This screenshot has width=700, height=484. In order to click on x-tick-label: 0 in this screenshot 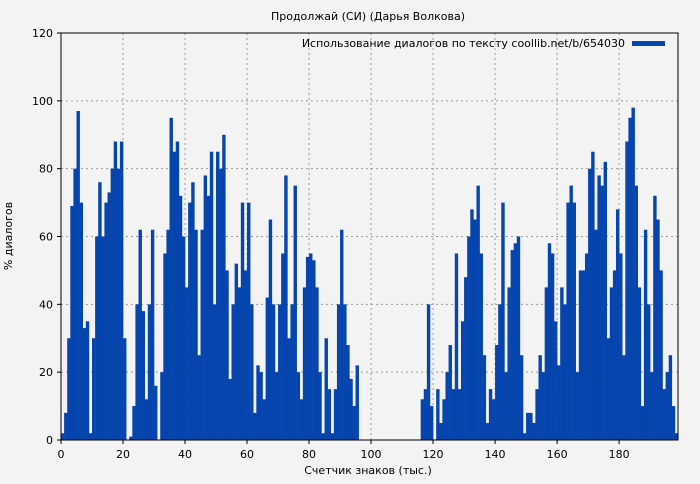, I will do `click(61, 454)`.